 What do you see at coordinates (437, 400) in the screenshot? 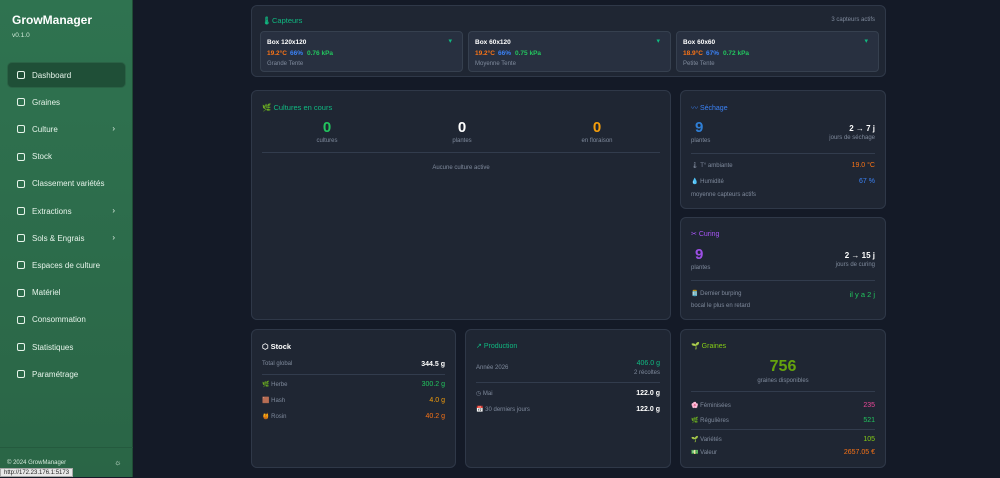
I see `row-value: 4.0 g` at bounding box center [437, 400].